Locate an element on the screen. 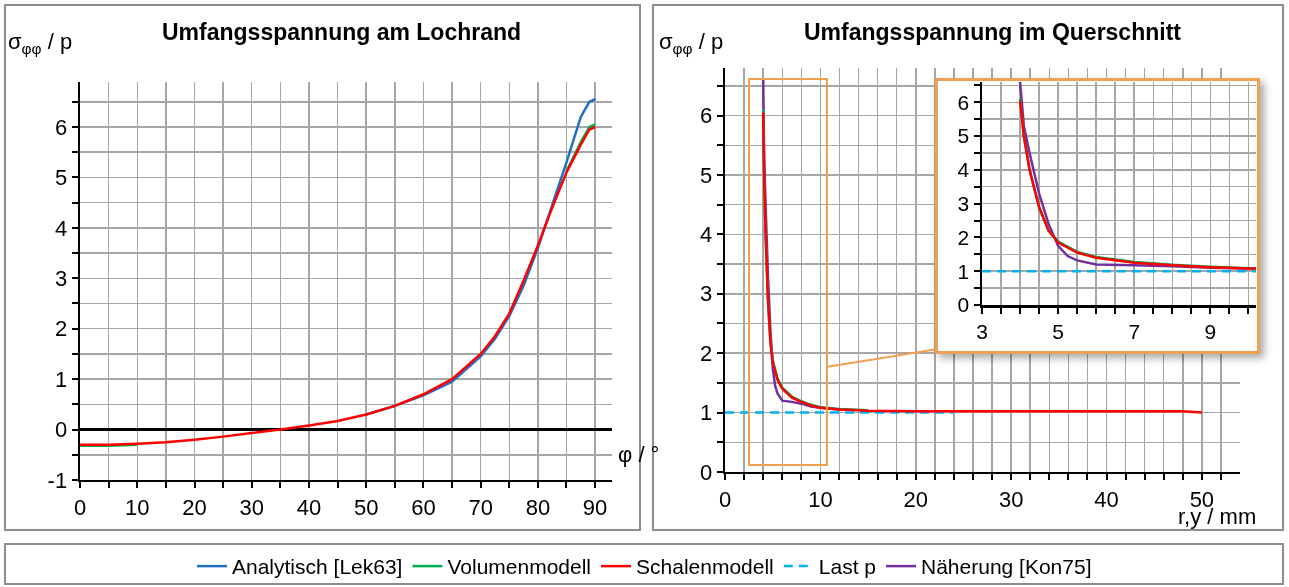 The width and height of the screenshot is (1289, 587). legend-label: Last p is located at coordinates (847, 567).